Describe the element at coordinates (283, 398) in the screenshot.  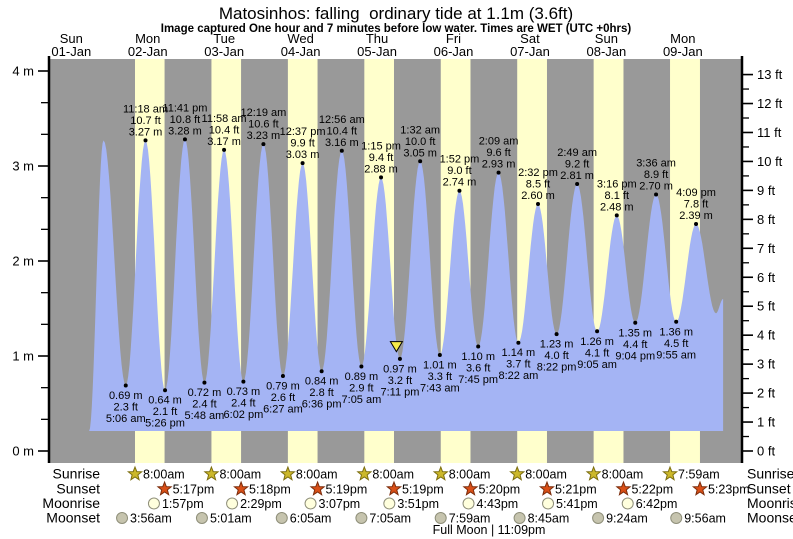
I see `low-tide-label: 2.6 ft` at that location.